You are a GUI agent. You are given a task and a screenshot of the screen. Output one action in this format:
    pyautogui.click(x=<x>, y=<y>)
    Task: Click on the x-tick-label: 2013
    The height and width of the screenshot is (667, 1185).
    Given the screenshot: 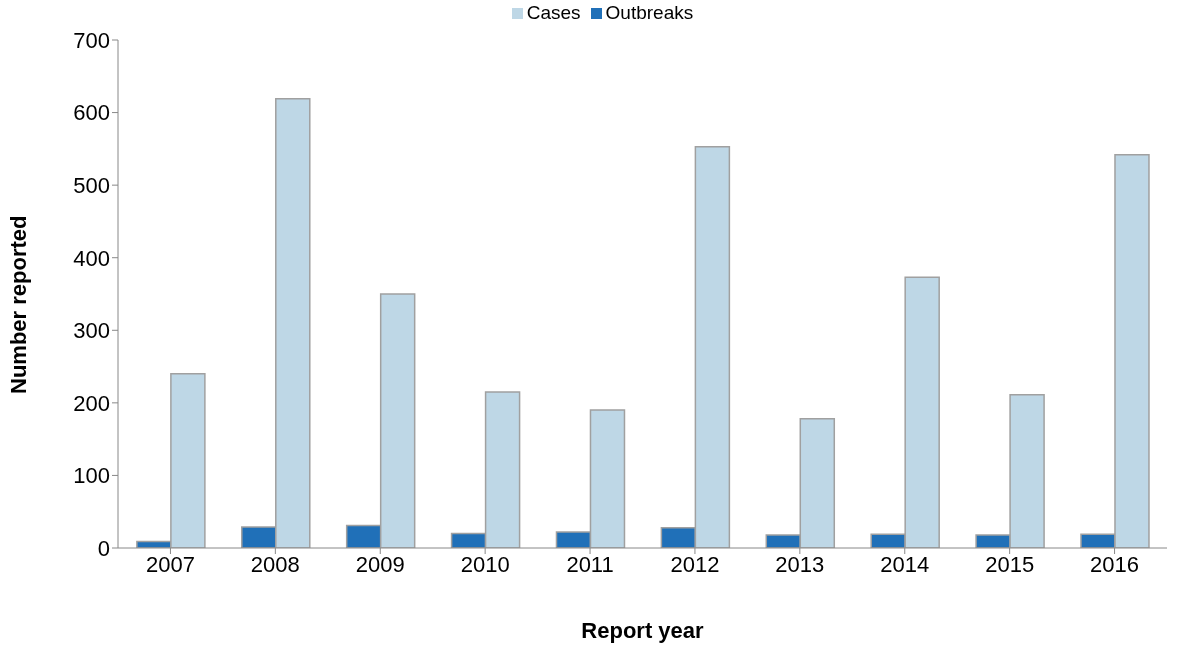 What is the action you would take?
    pyautogui.click(x=800, y=564)
    